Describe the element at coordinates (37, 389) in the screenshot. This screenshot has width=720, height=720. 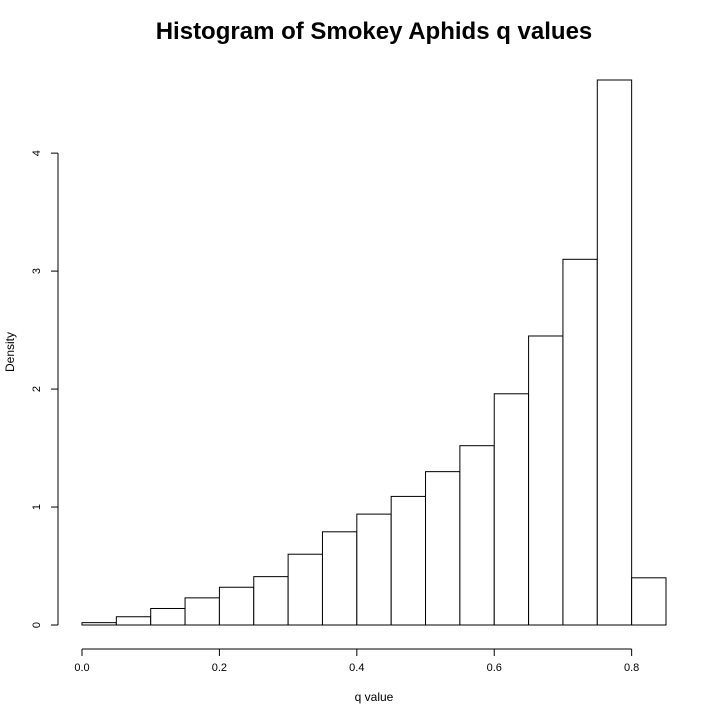
I see `y-tick-label: 2` at that location.